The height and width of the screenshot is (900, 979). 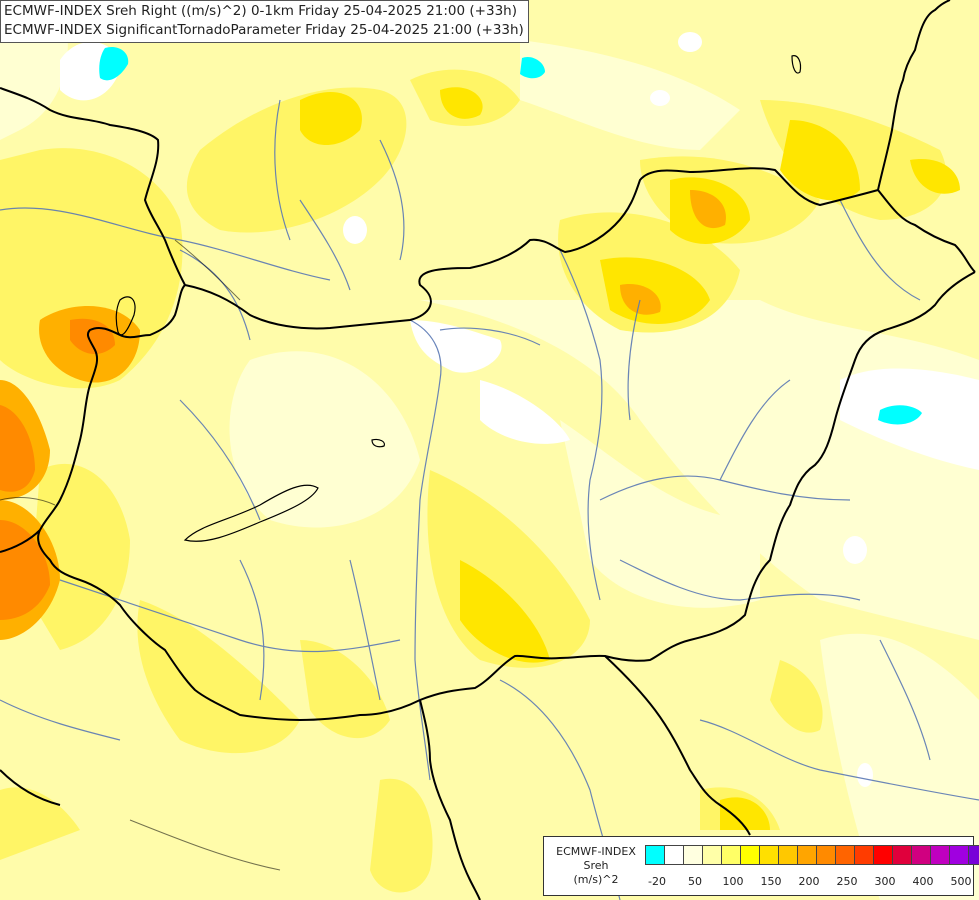 I want to click on legend-color-bar, so click(x=812, y=855).